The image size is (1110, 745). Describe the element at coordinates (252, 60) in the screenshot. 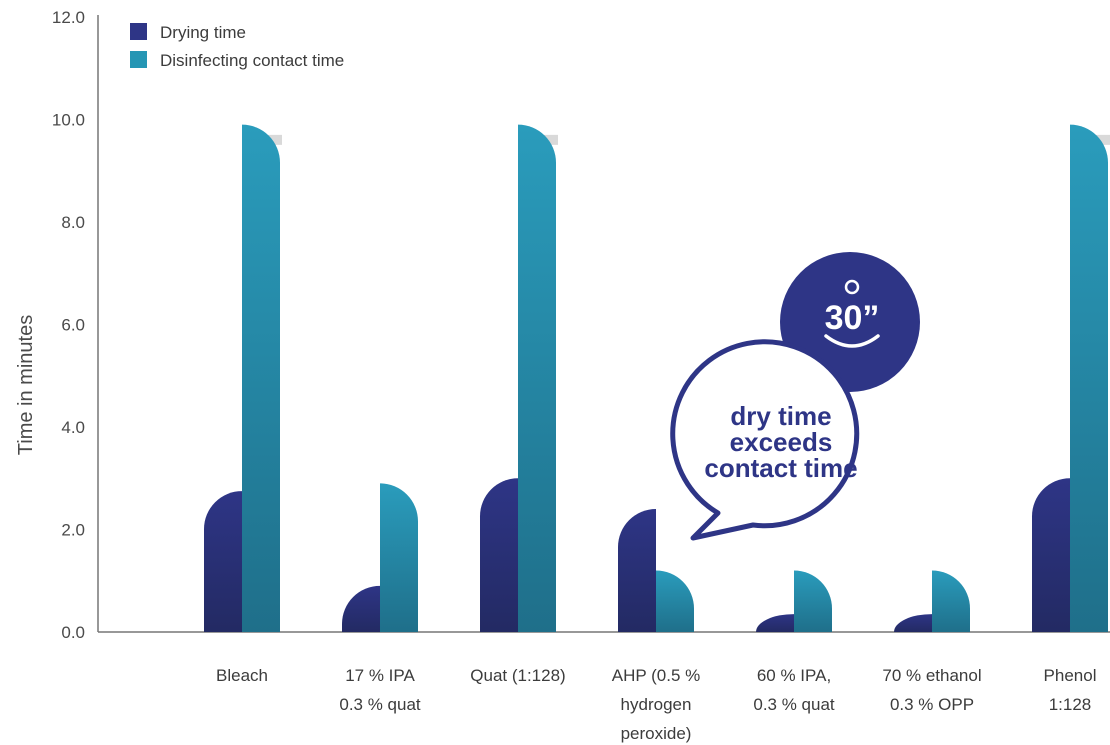

I see `legend-label-contact: Disinfecting contact time` at that location.